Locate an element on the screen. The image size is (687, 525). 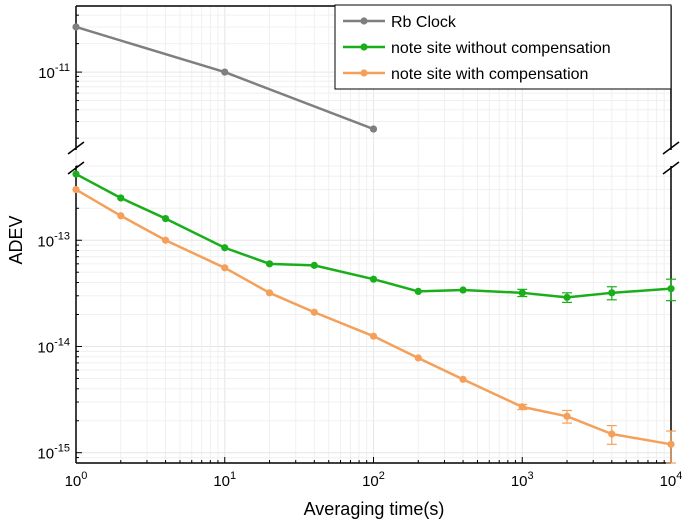
legend-label: note site with compensation is located at coordinates (489, 74).